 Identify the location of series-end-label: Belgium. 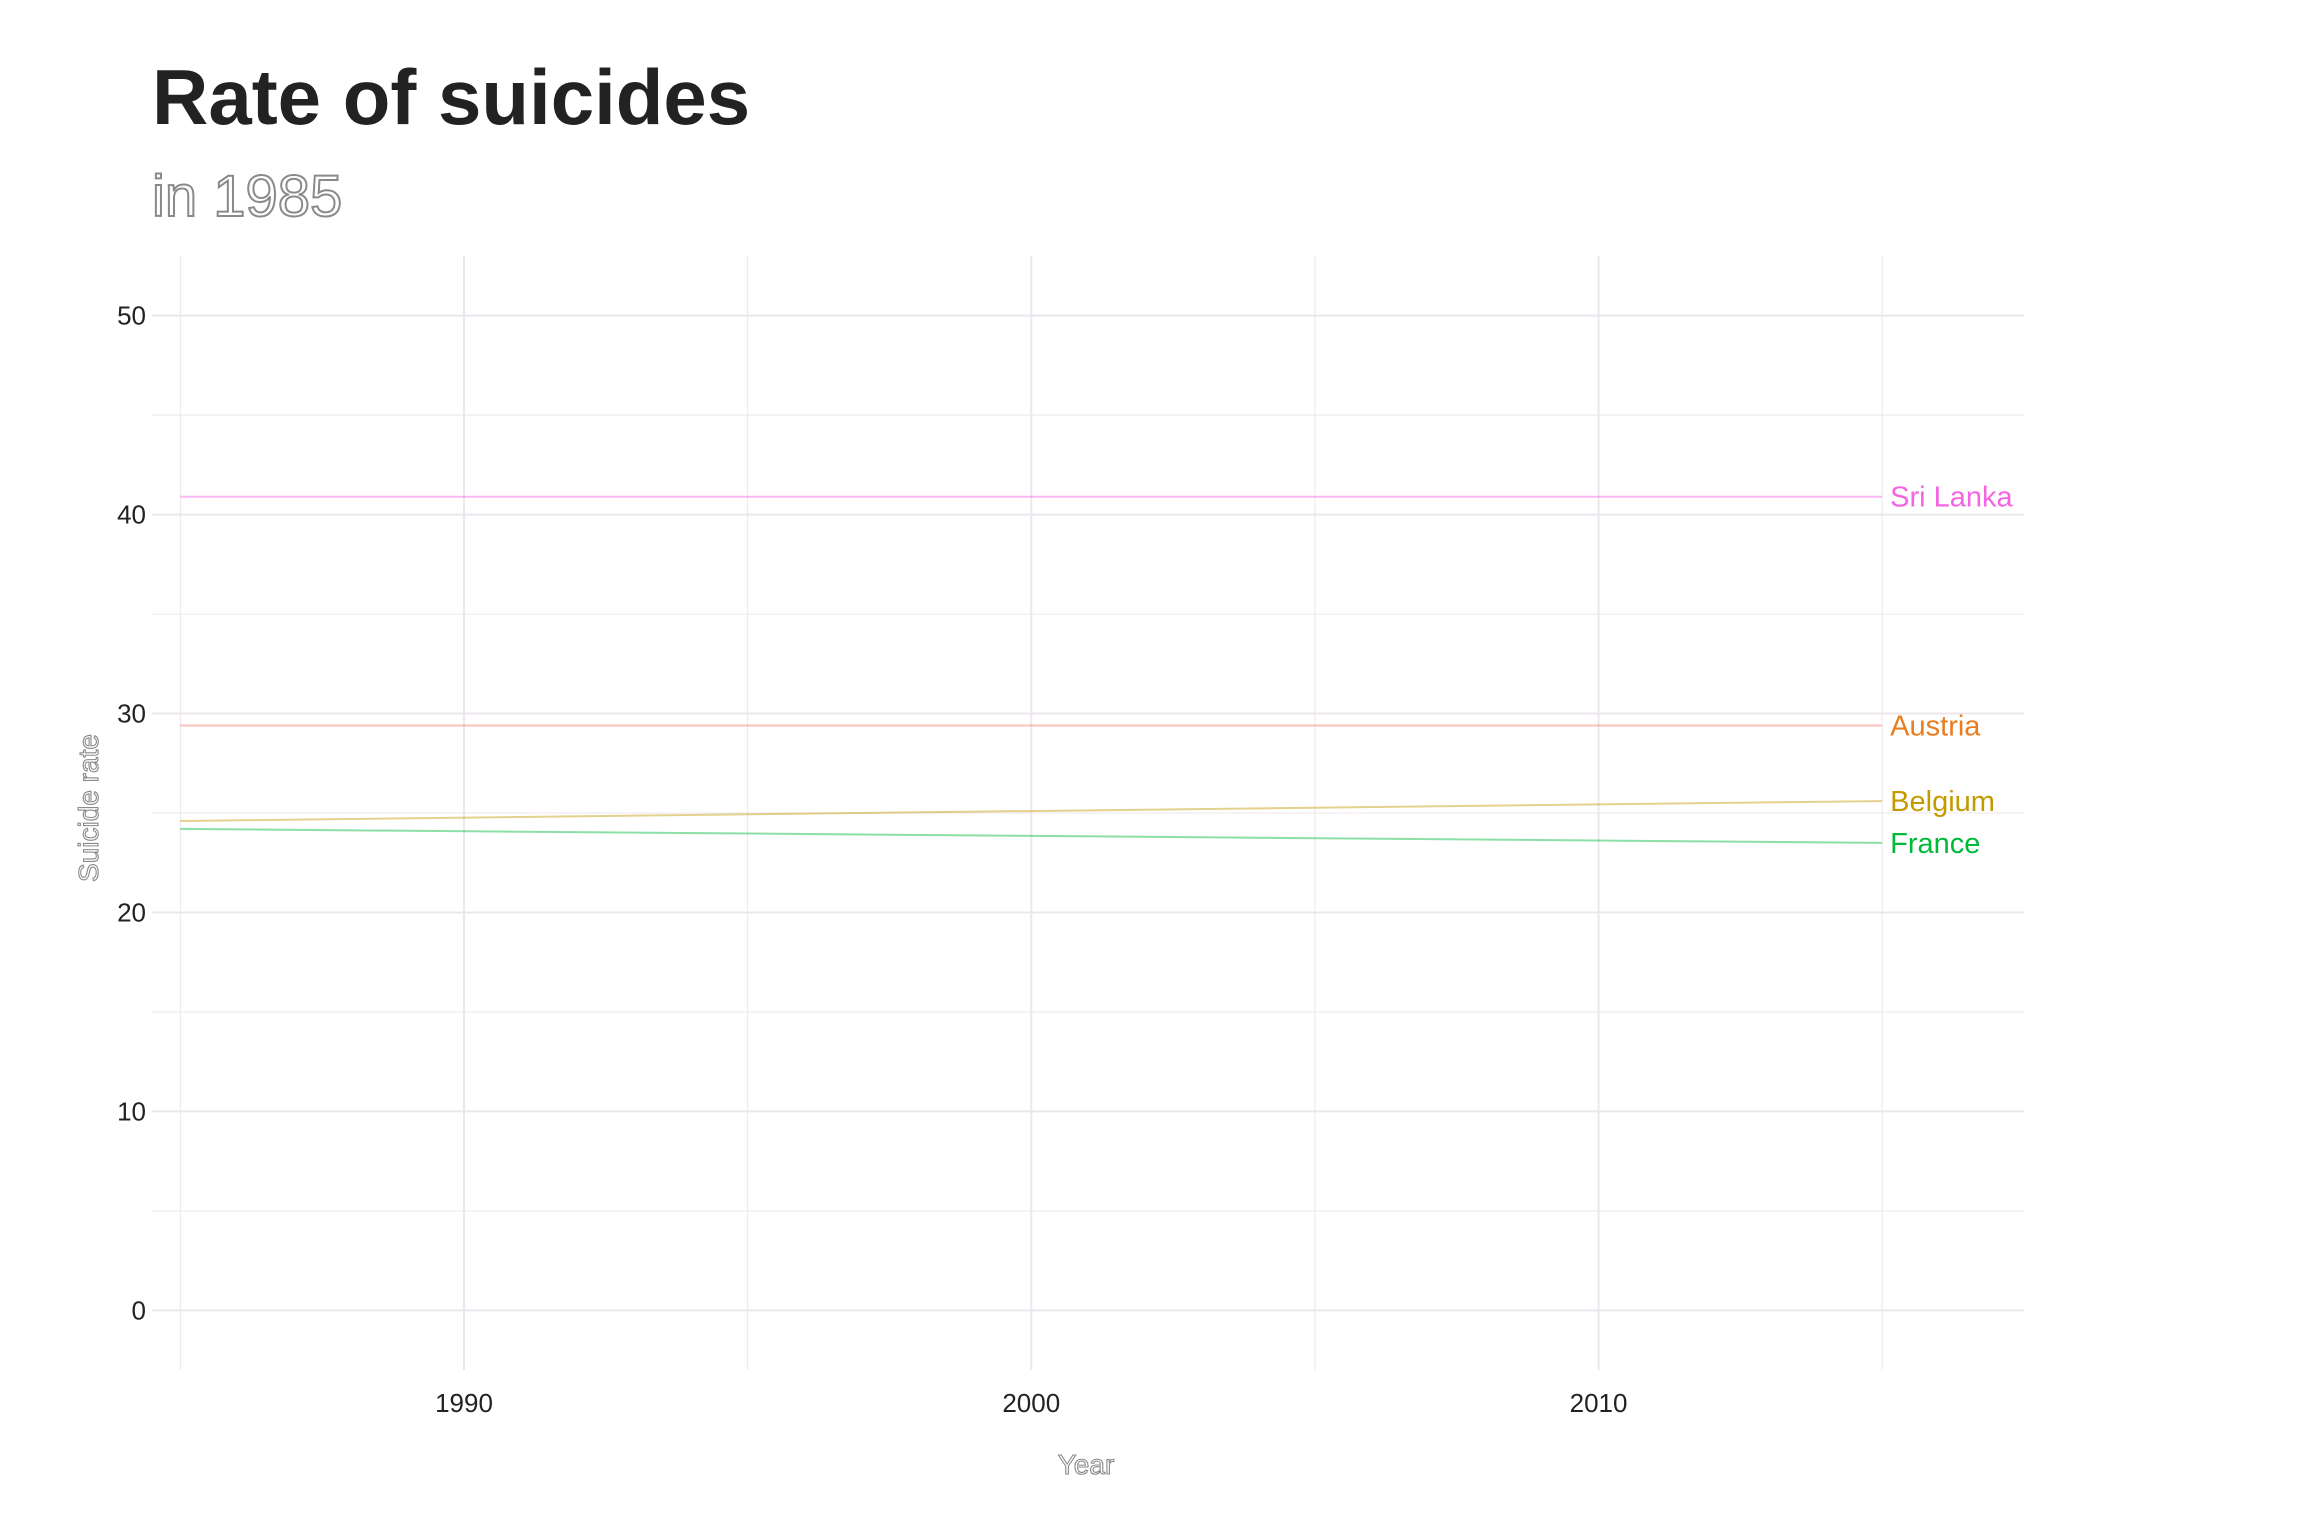
(1942, 802).